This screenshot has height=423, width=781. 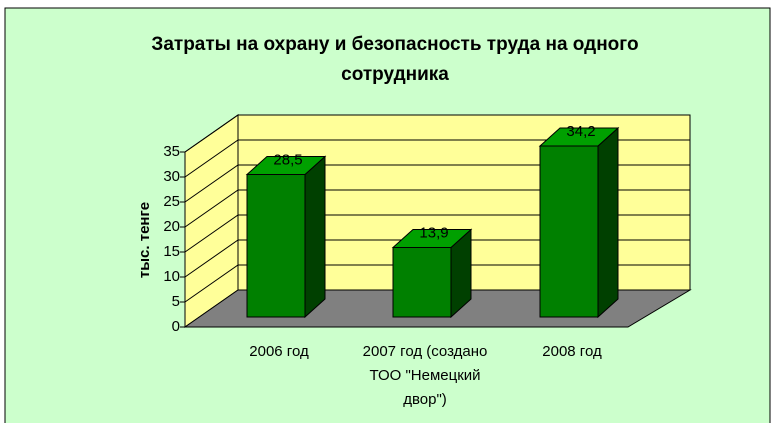 What do you see at coordinates (171, 276) in the screenshot?
I see `y-tick-label: 10` at bounding box center [171, 276].